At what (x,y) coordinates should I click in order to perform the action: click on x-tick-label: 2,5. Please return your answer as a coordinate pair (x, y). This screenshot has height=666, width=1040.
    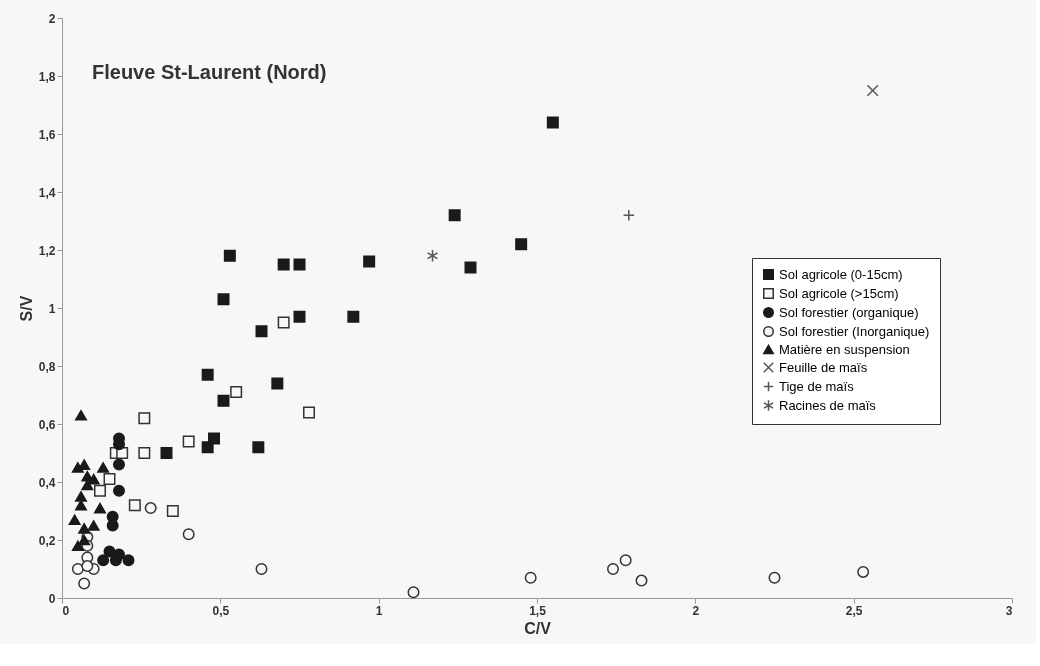
    Looking at the image, I should click on (854, 610).